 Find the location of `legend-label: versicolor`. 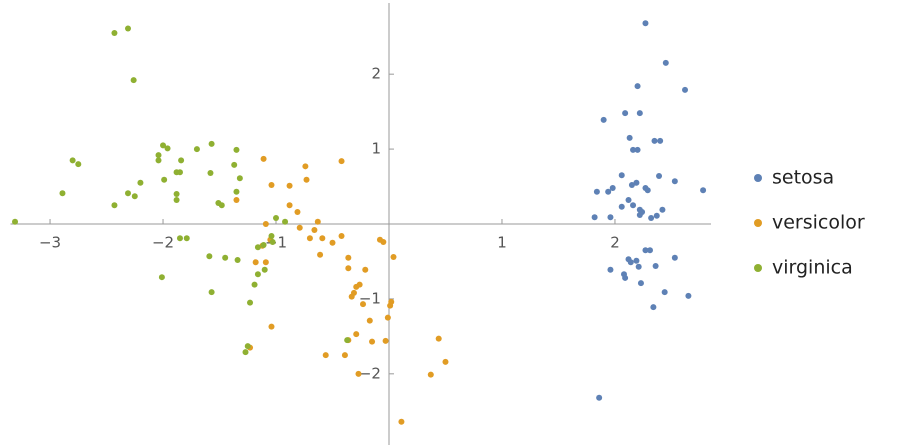

legend-label: versicolor is located at coordinates (818, 223).